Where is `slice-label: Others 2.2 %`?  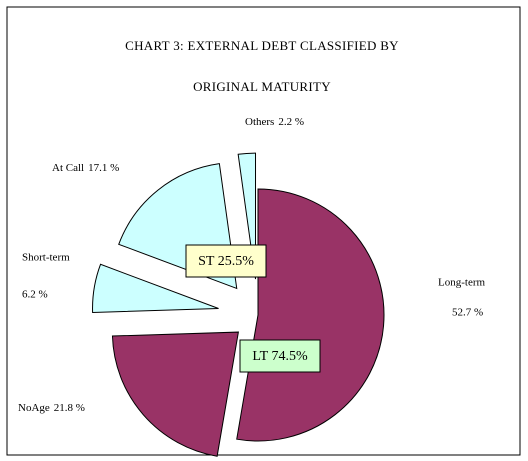
slice-label: Others 2.2 % is located at coordinates (274, 122).